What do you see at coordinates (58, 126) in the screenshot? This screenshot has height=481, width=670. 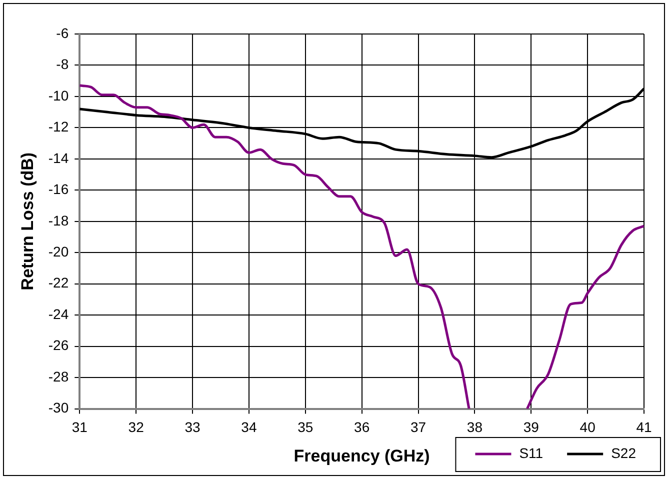 I see `y-tick-label: -12` at bounding box center [58, 126].